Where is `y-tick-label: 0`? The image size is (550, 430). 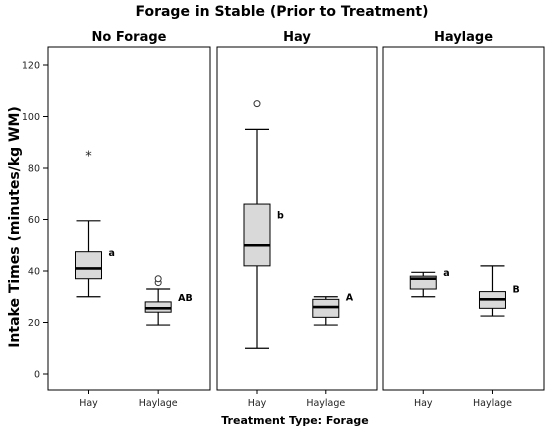 y-tick-label: 0 is located at coordinates (37, 375).